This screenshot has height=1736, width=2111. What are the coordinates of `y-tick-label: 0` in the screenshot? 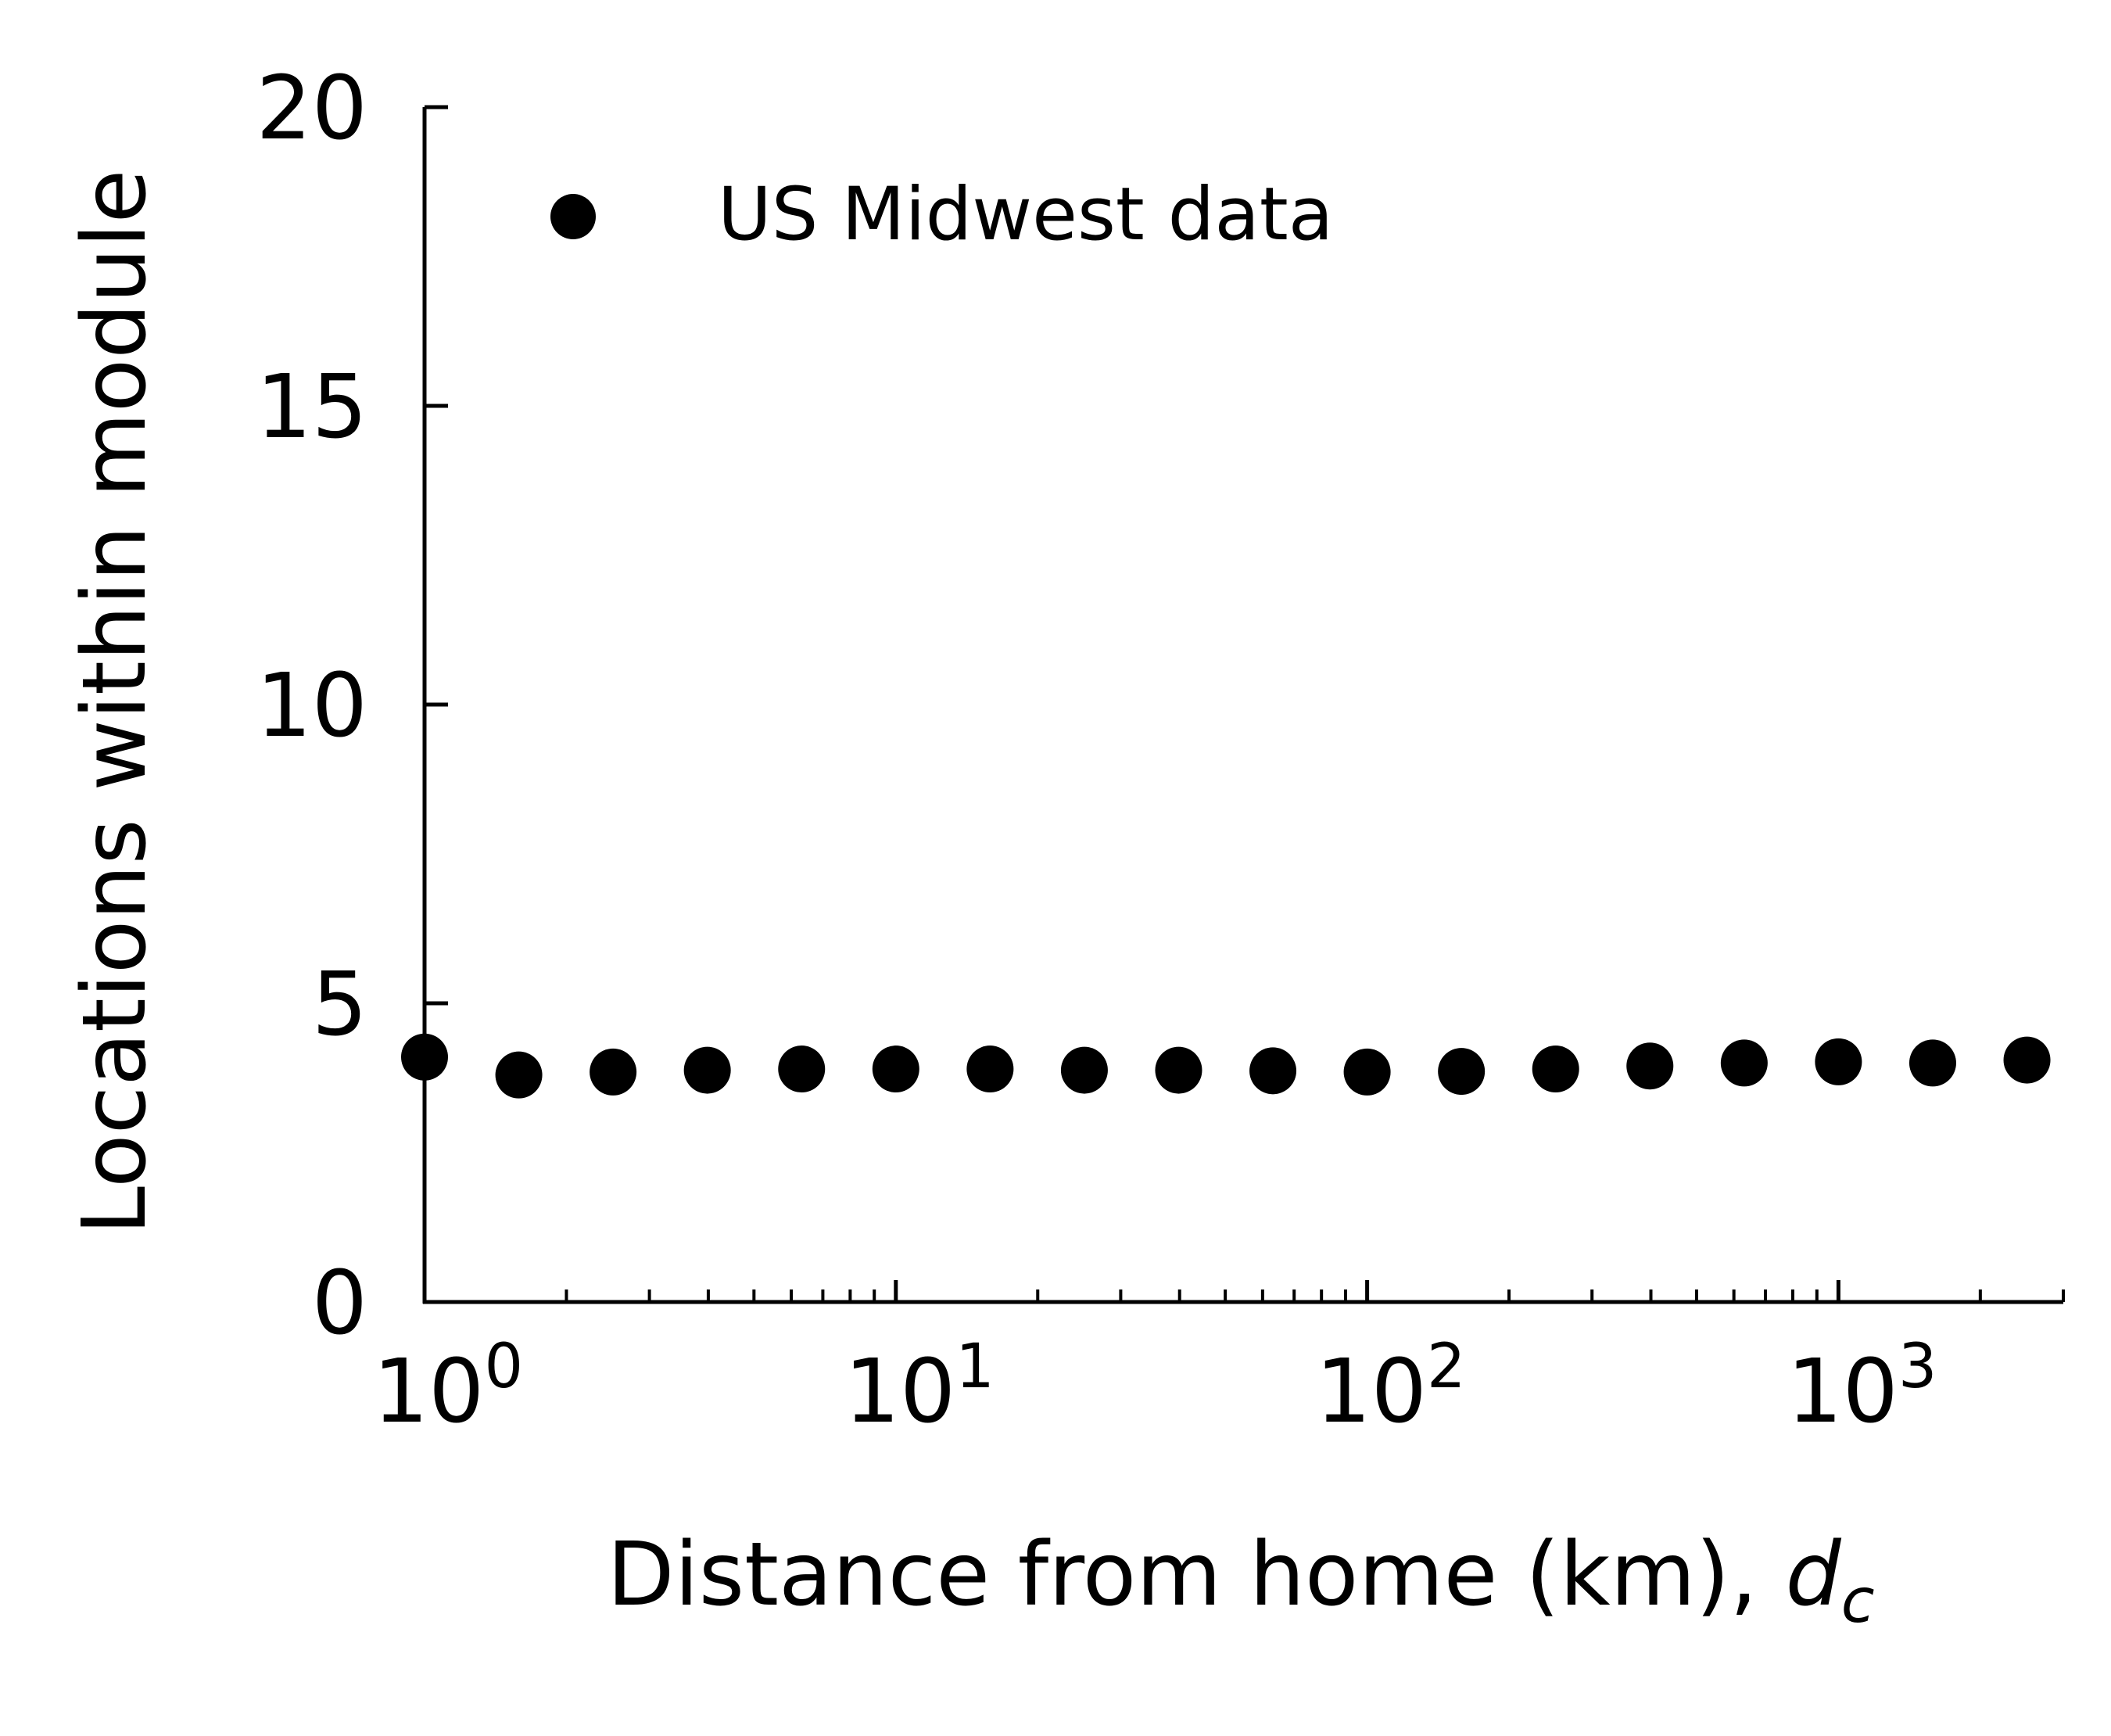 It's located at (339, 1303).